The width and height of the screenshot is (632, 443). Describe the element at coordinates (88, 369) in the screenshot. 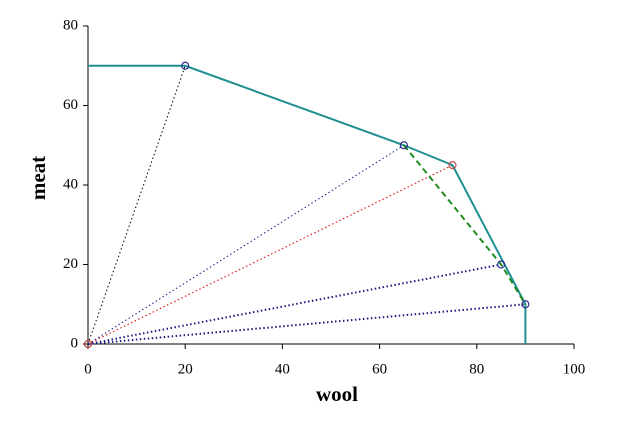

I see `x-tick-label: 0` at that location.